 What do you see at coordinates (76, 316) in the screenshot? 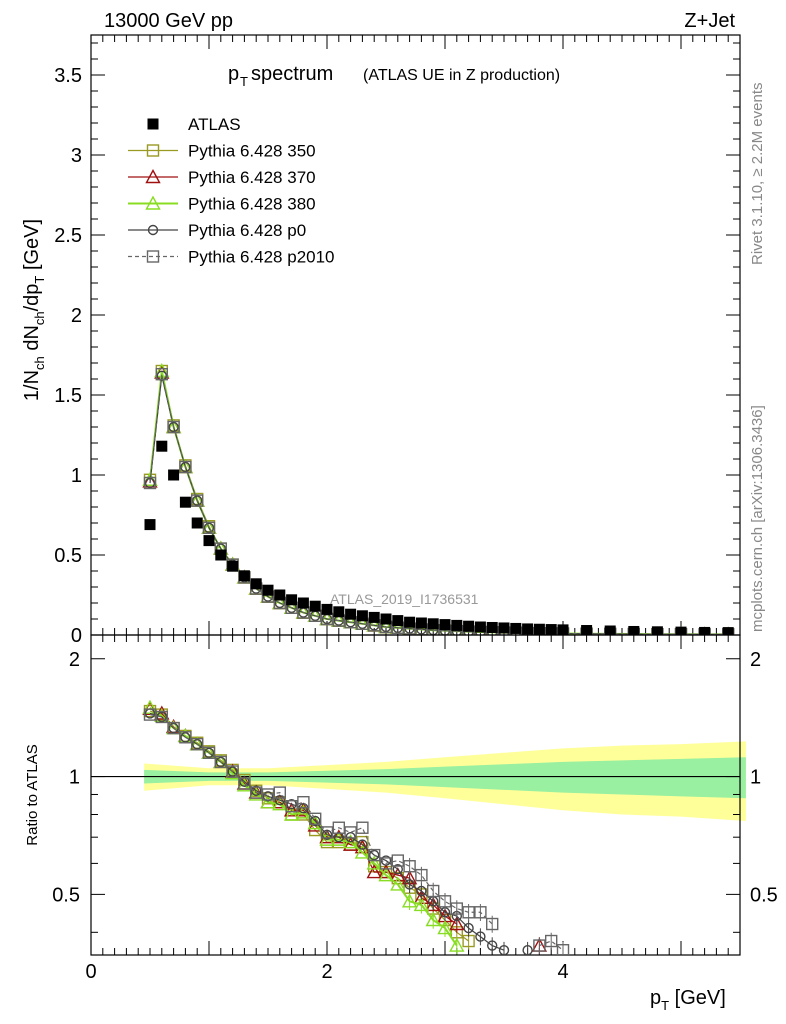
I see `y-tick-label: 2` at bounding box center [76, 316].